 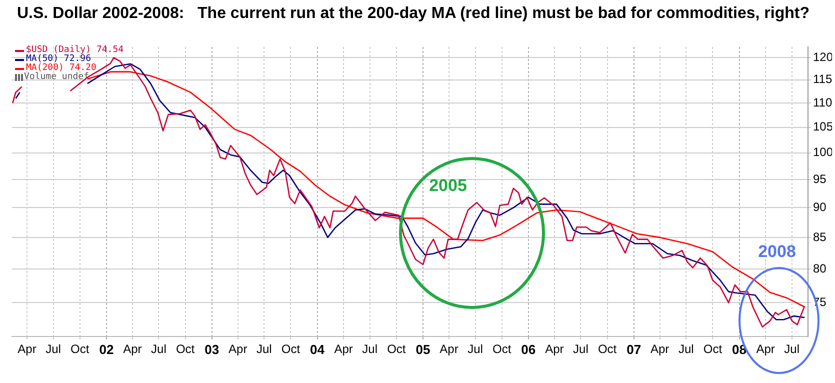 What do you see at coordinates (634, 349) in the screenshot?
I see `x-tick-label: 07` at bounding box center [634, 349].